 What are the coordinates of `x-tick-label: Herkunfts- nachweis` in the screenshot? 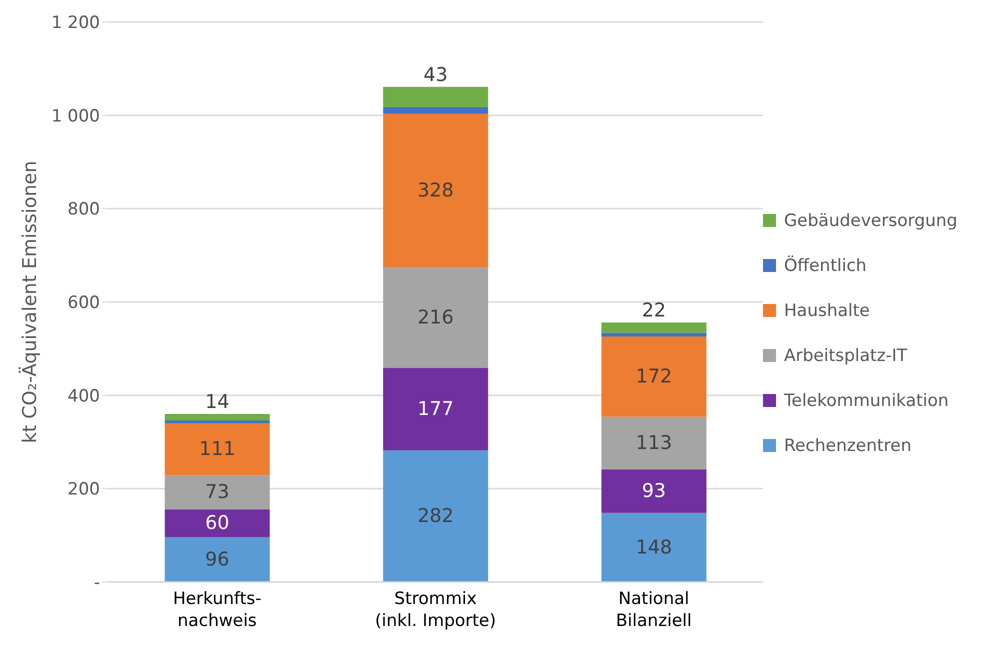 It's located at (217, 610).